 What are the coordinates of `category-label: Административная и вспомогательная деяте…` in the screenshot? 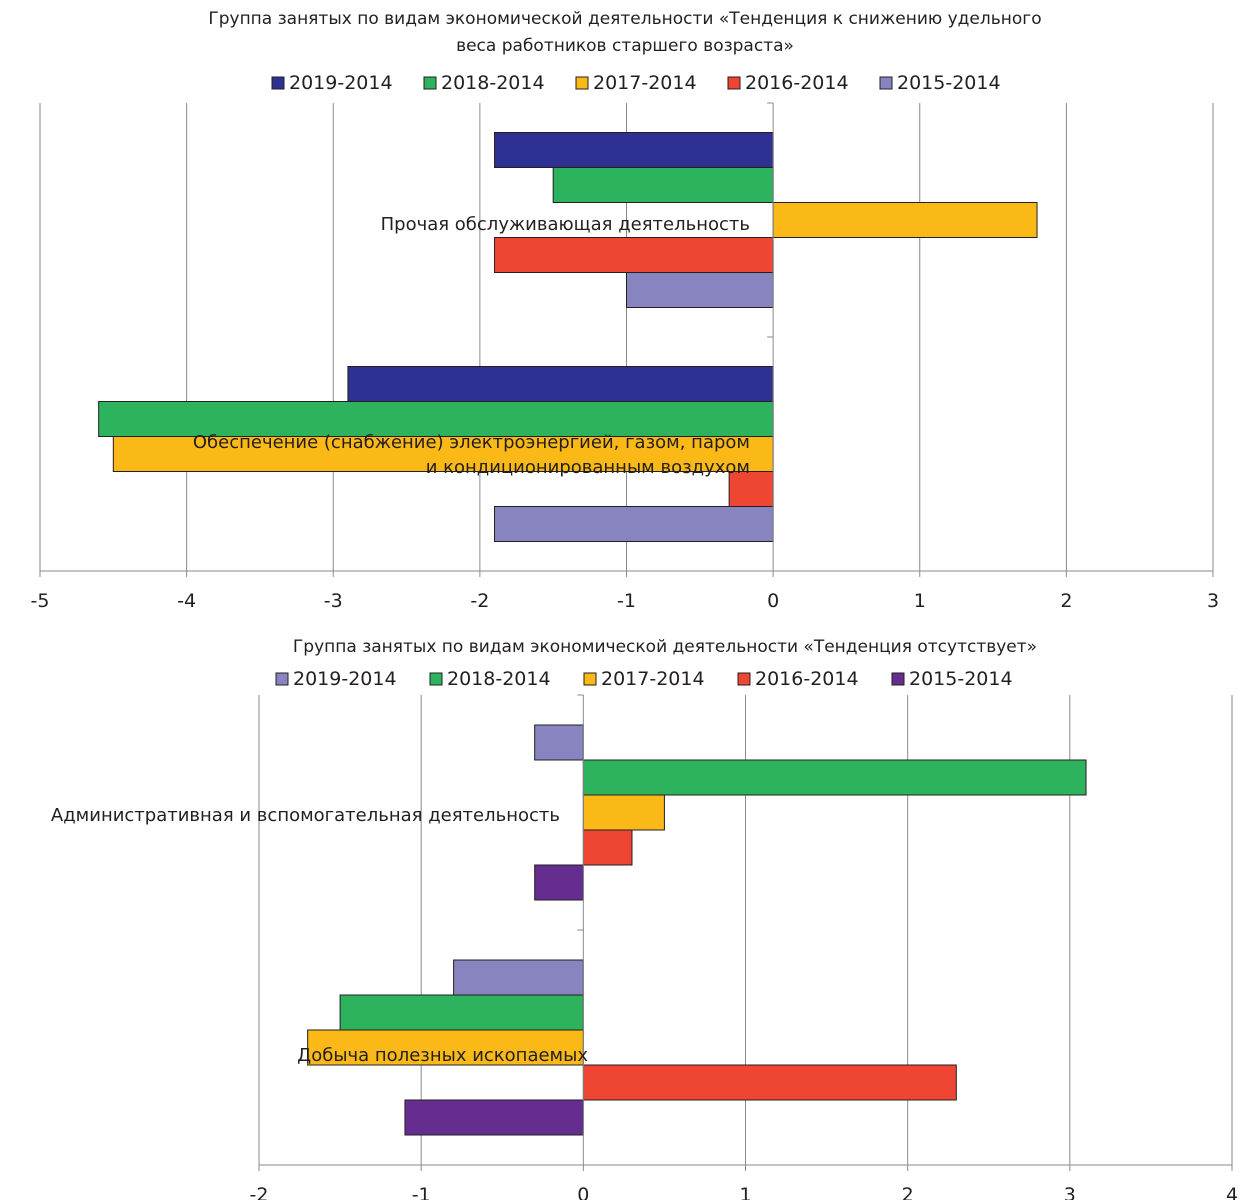 It's located at (305, 815).